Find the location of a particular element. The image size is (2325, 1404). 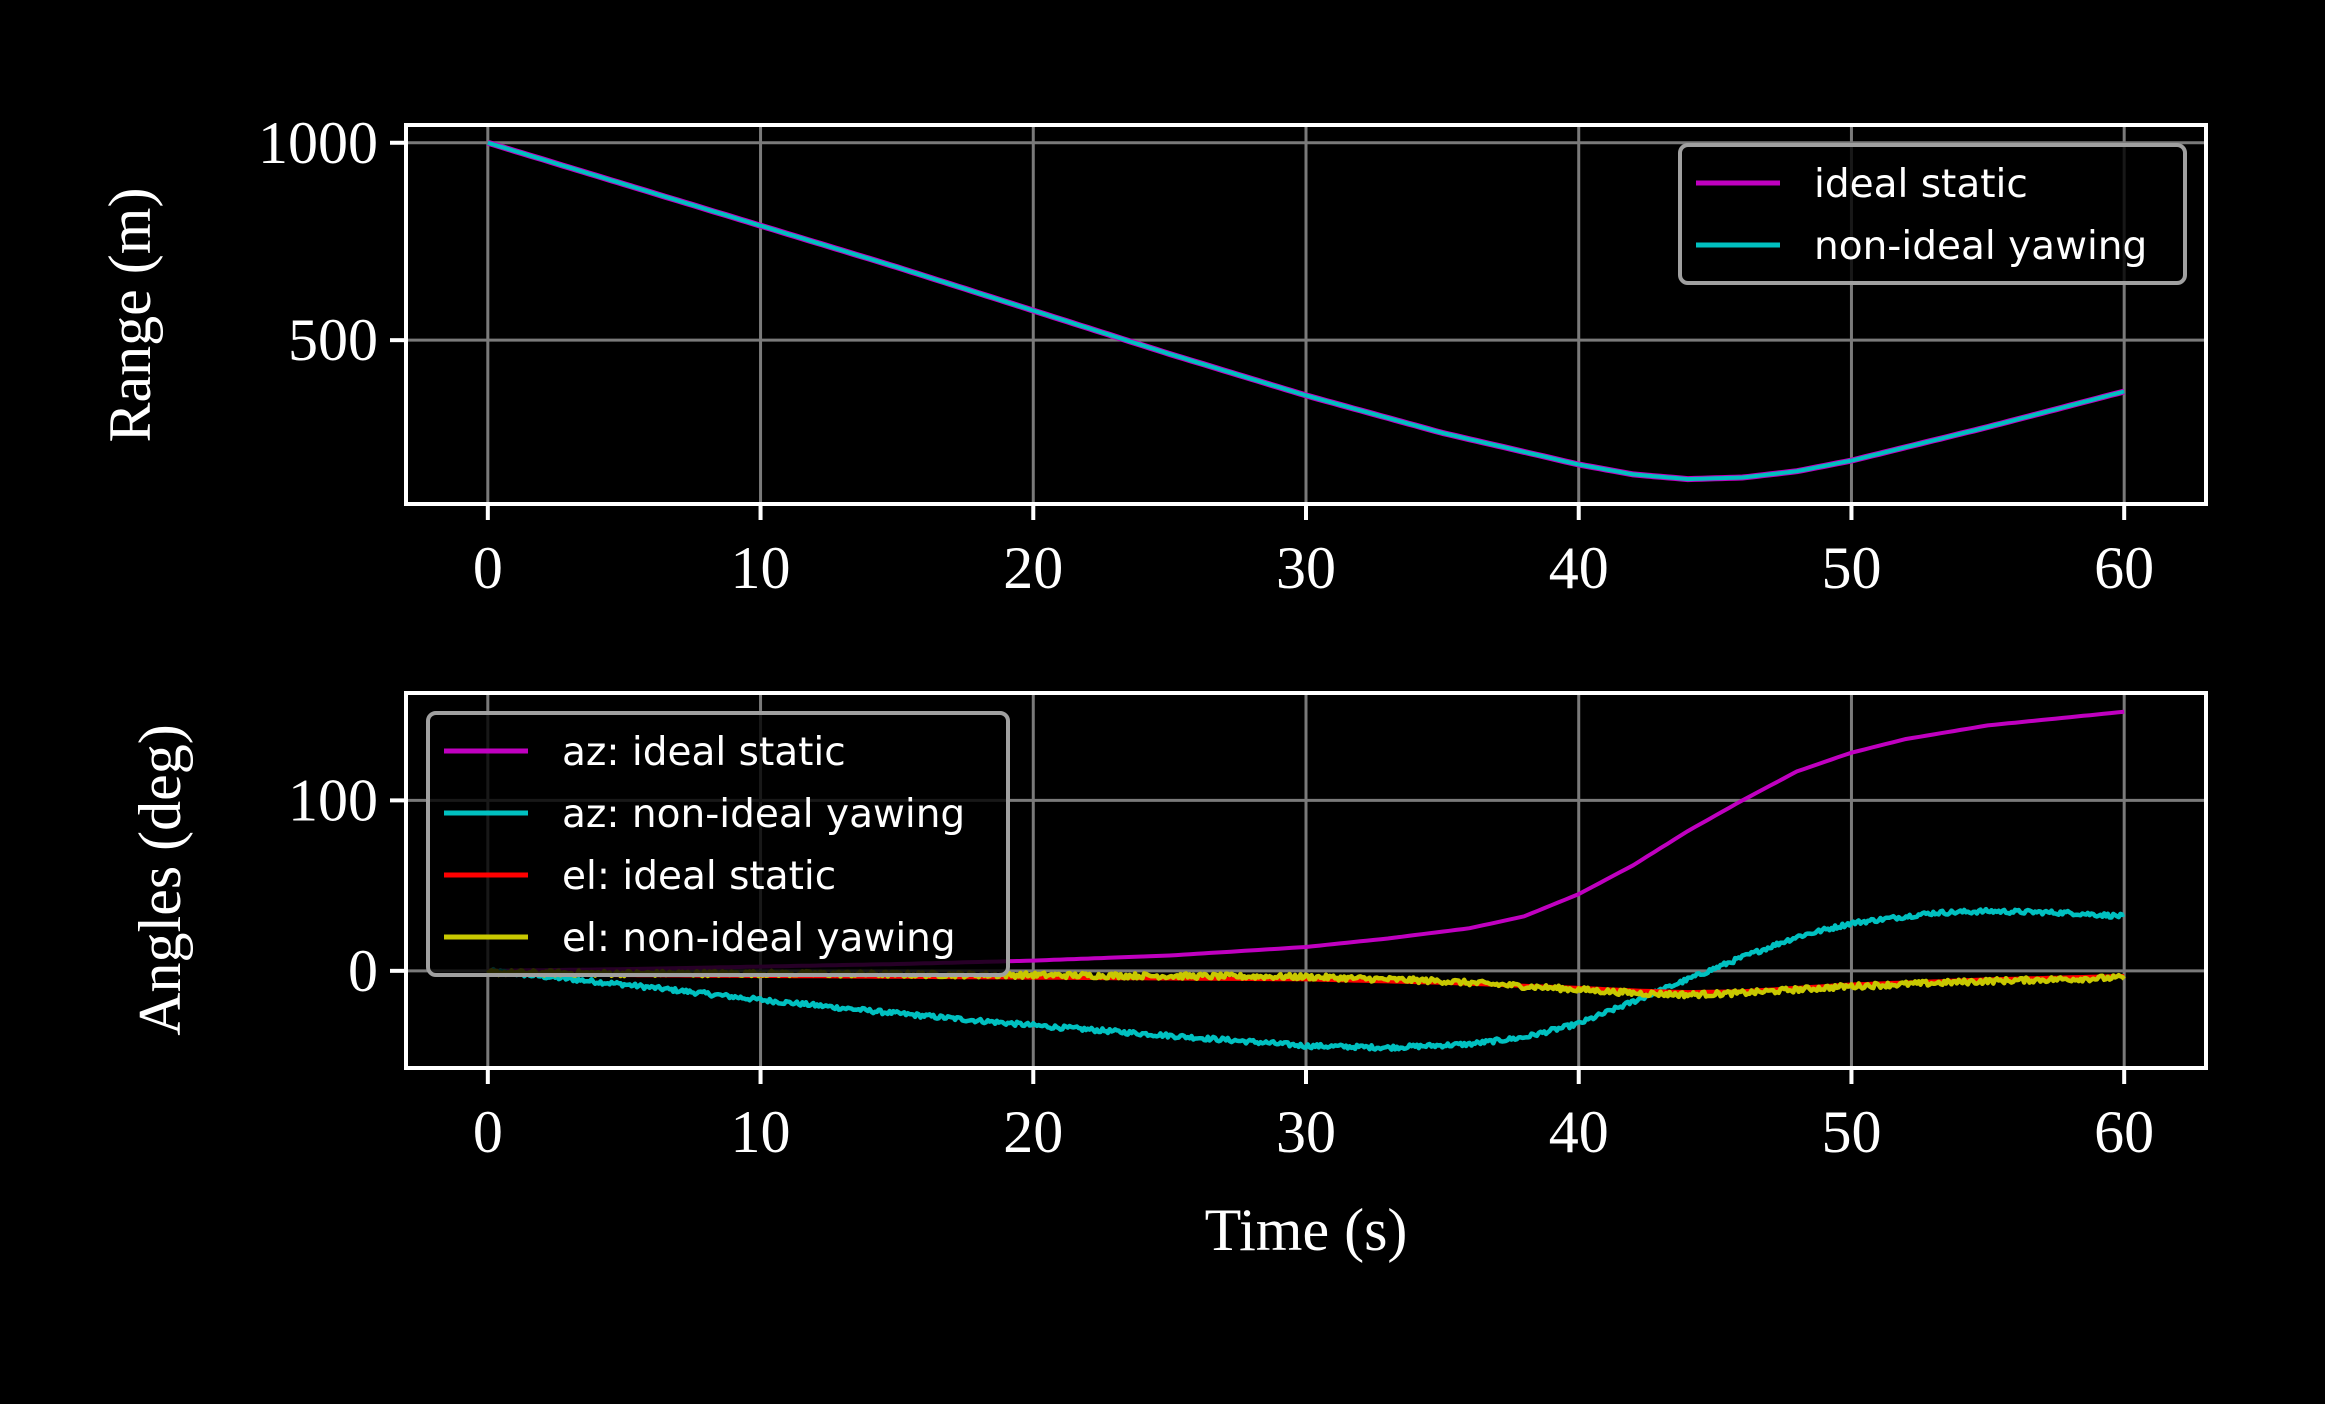

angles-x-tick-label: 20 is located at coordinates (1033, 1132).